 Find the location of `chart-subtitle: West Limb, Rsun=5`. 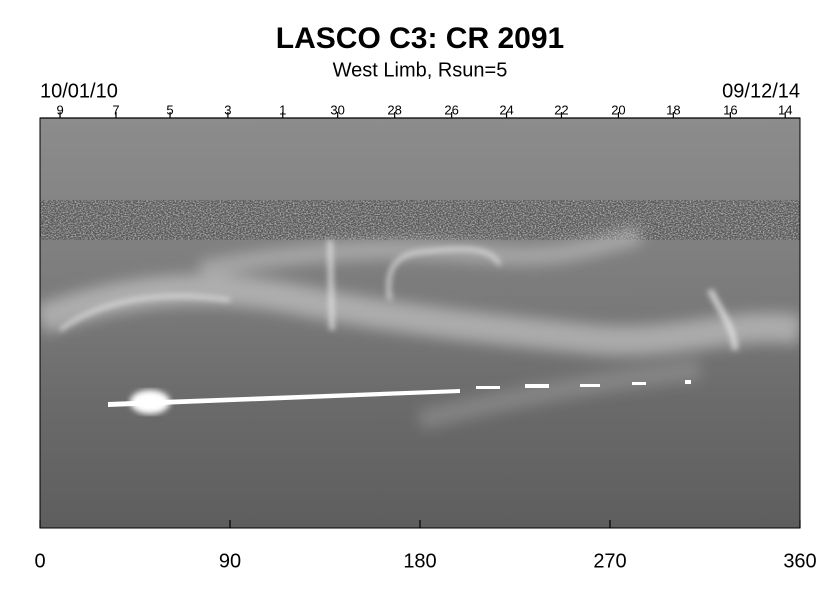

chart-subtitle: West Limb, Rsun=5 is located at coordinates (420, 70).